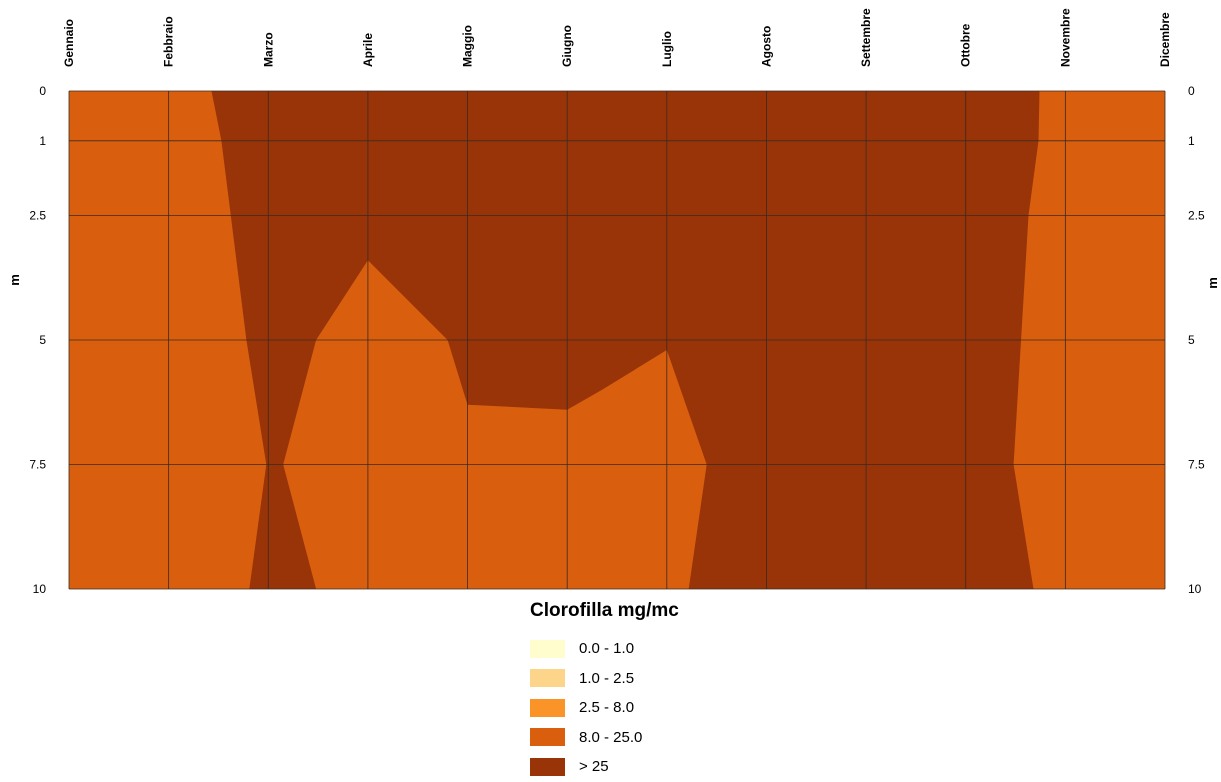  I want to click on depth-tick-right: 5, so click(1191, 340).